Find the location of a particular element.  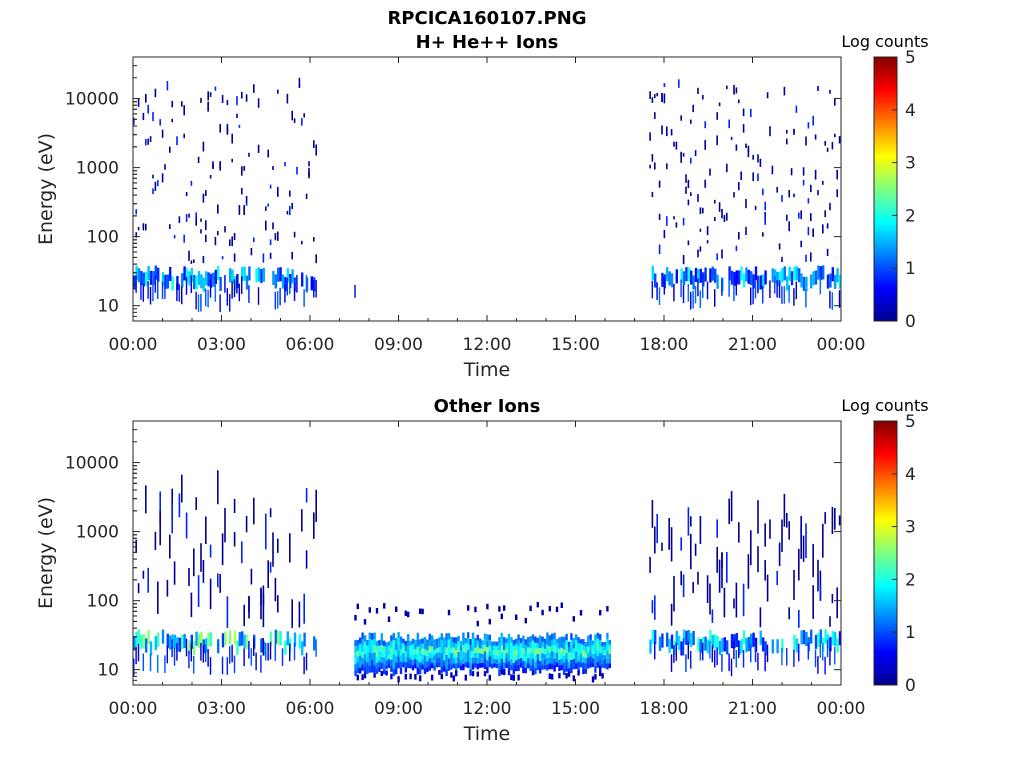

y-tick-label: 10 is located at coordinates (108, 307).